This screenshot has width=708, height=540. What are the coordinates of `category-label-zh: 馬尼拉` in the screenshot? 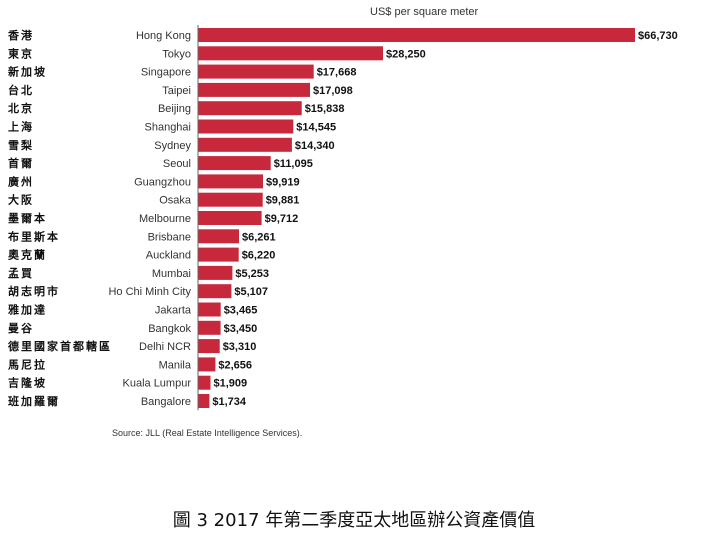 It's located at (27, 364).